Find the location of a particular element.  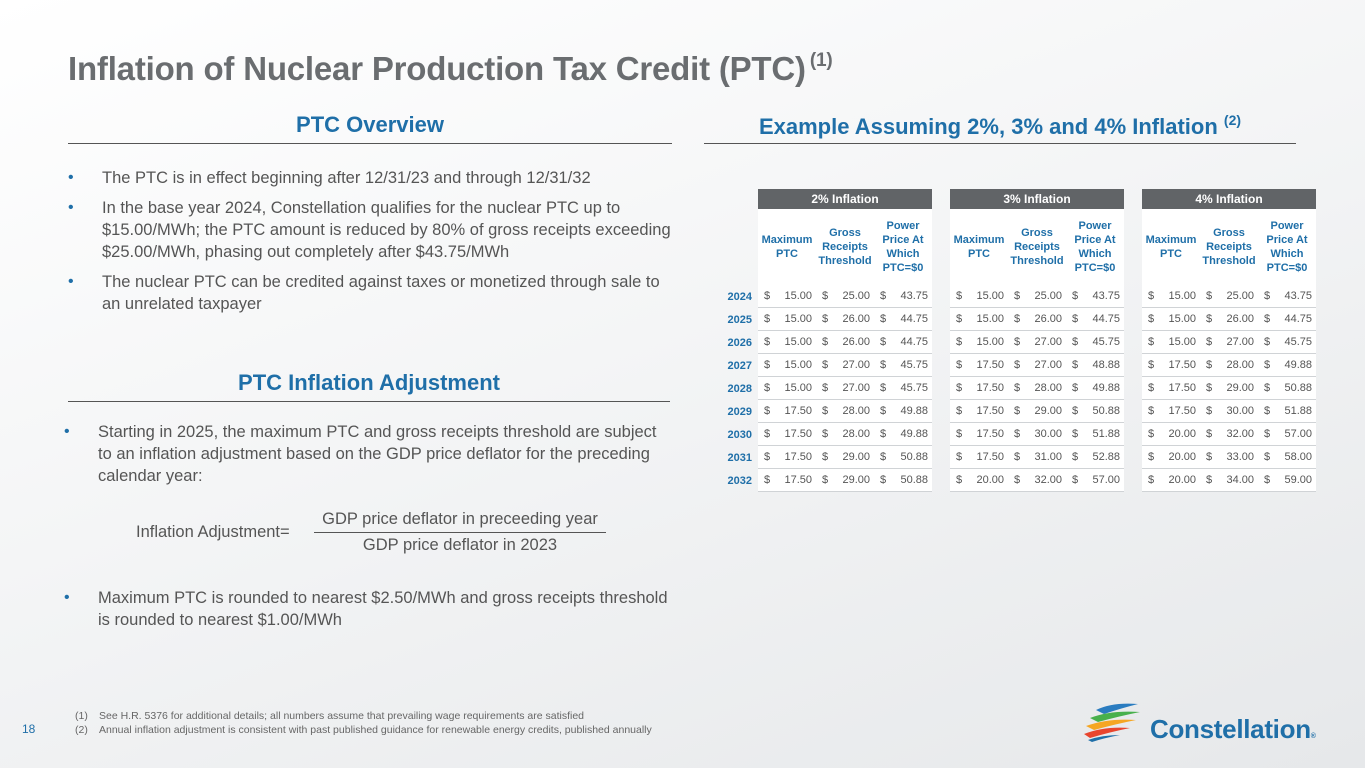

example-divider is located at coordinates (1000, 143).